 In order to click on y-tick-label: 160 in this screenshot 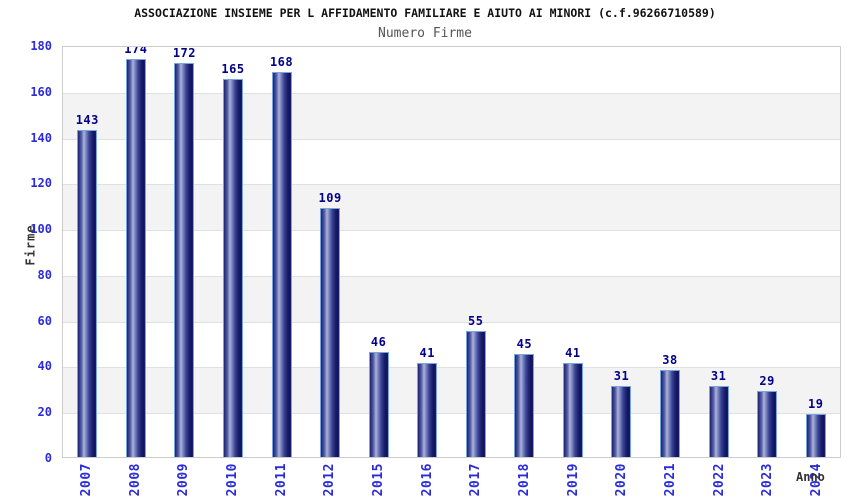, I will do `click(41, 91)`.